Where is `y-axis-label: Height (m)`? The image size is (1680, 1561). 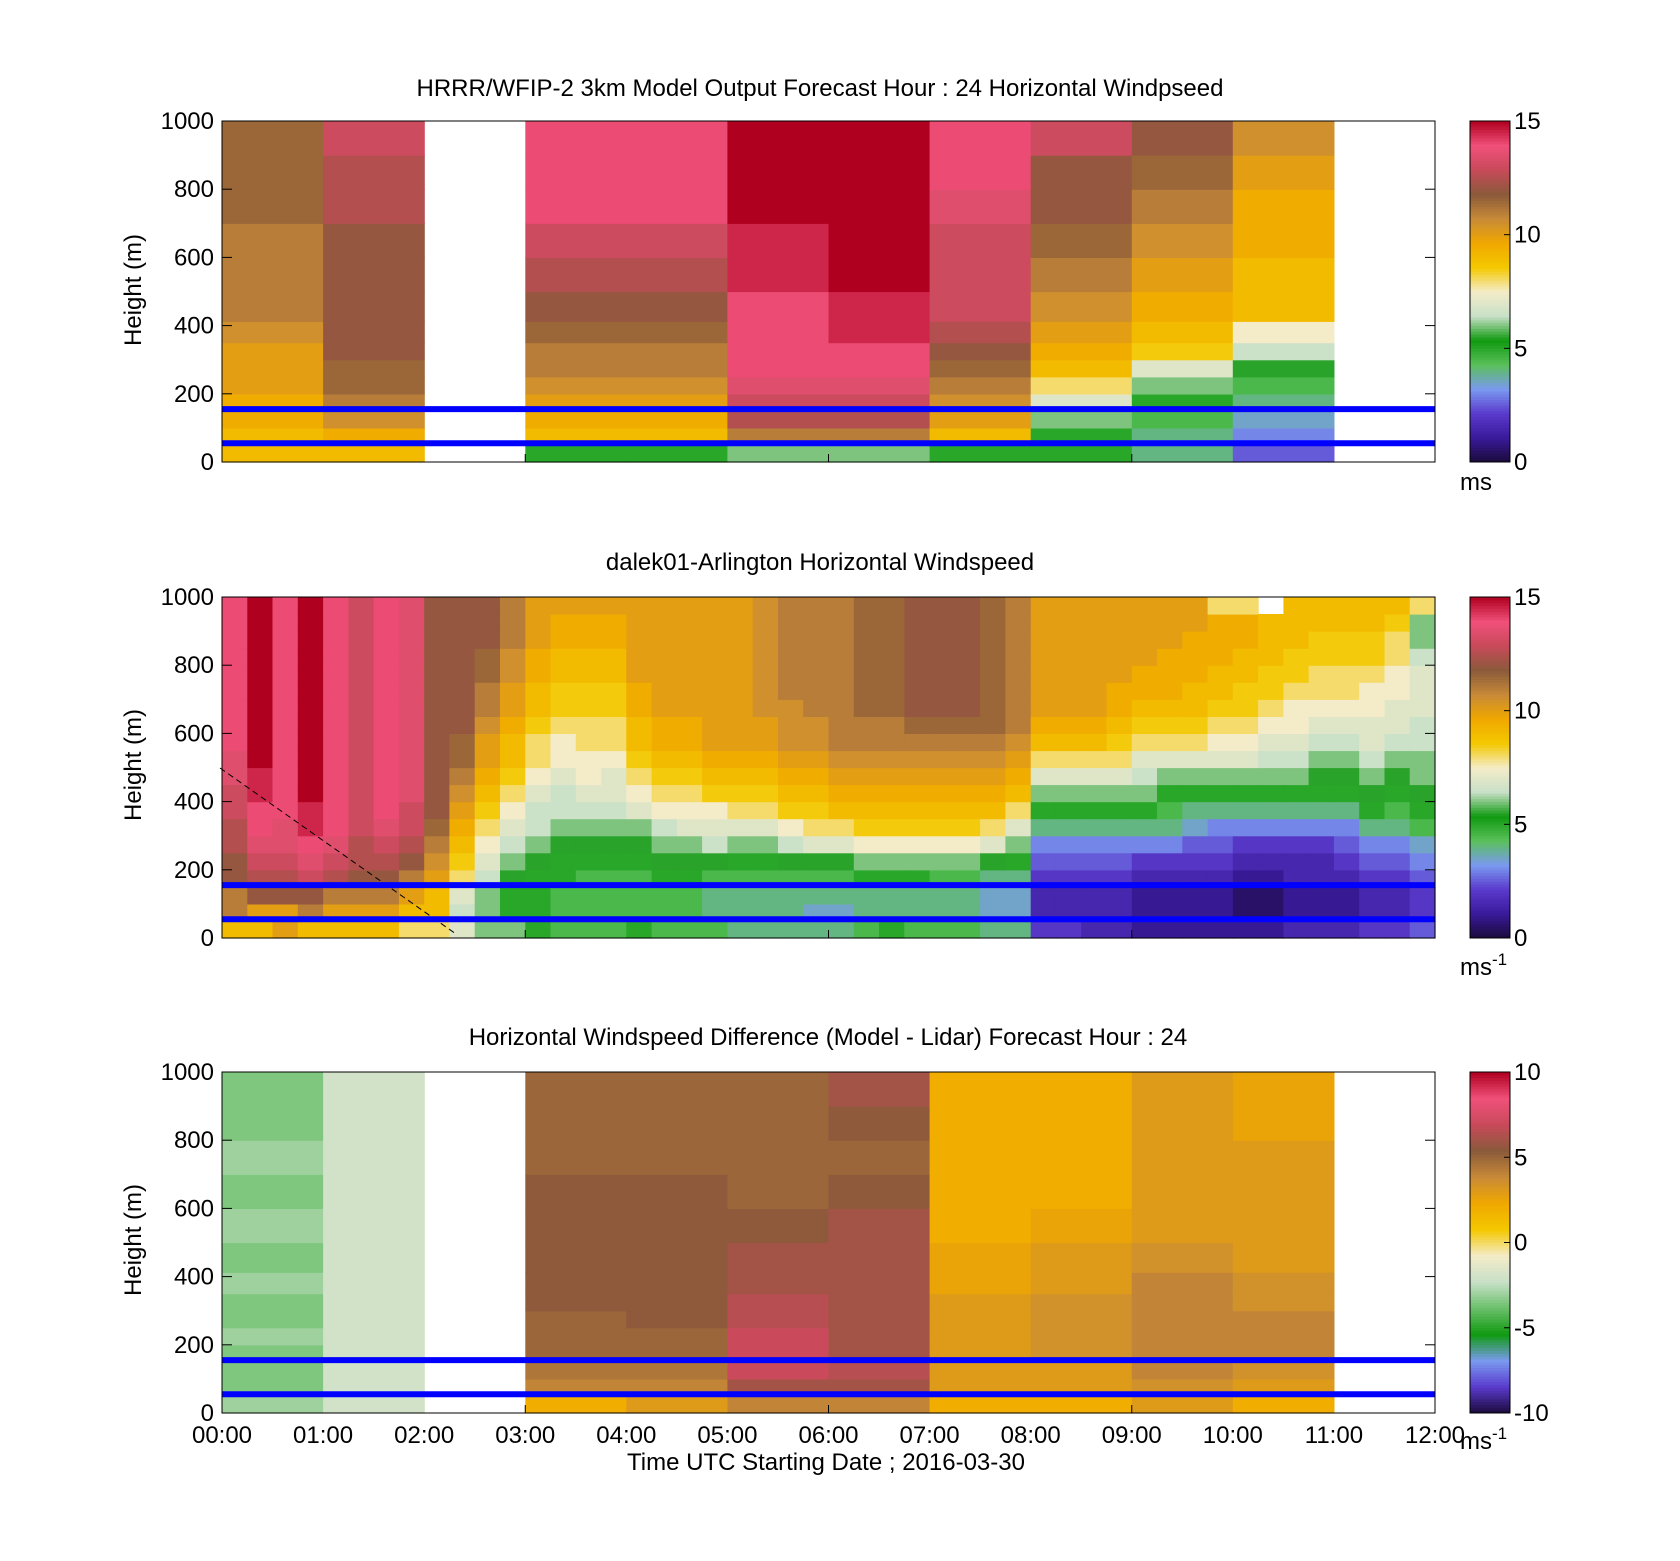 y-axis-label: Height (m) is located at coordinates (133, 290).